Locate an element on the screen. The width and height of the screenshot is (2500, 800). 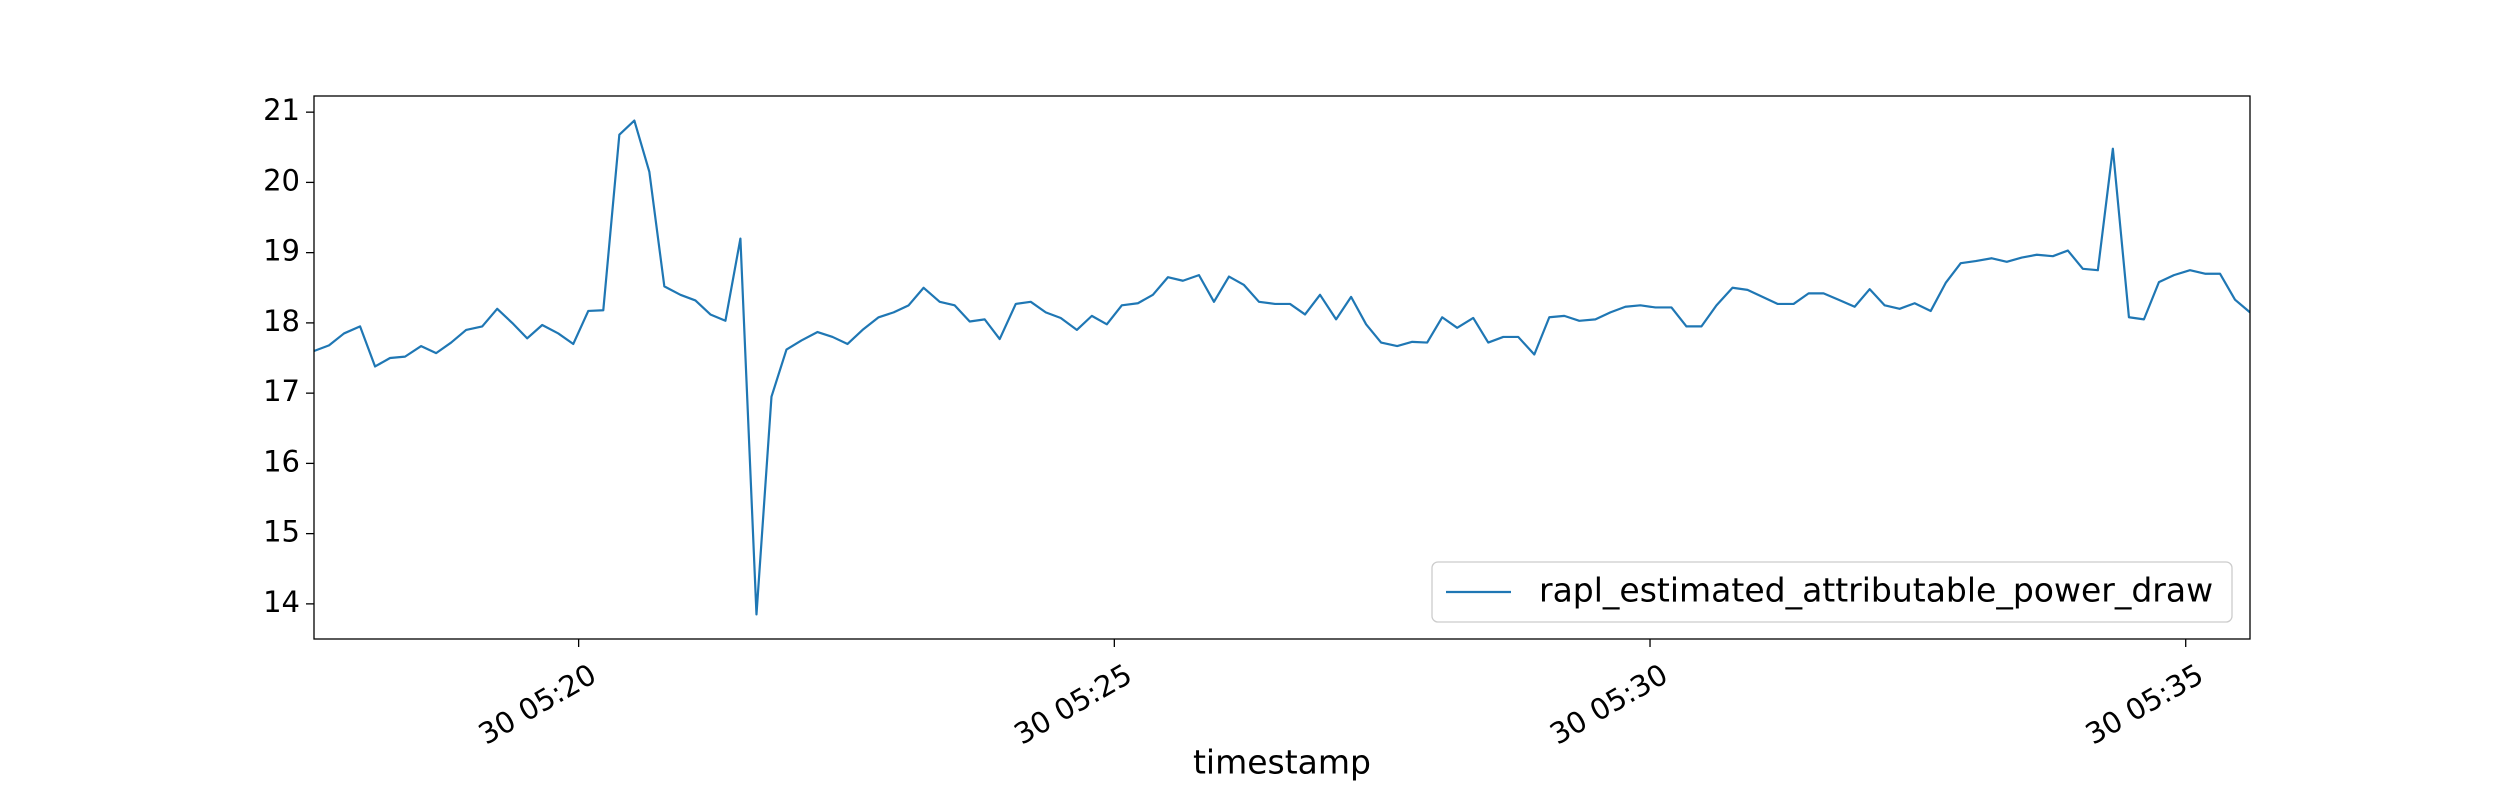
legend-label: rapl_estimated_attributable_power_draw is located at coordinates (1876, 590).